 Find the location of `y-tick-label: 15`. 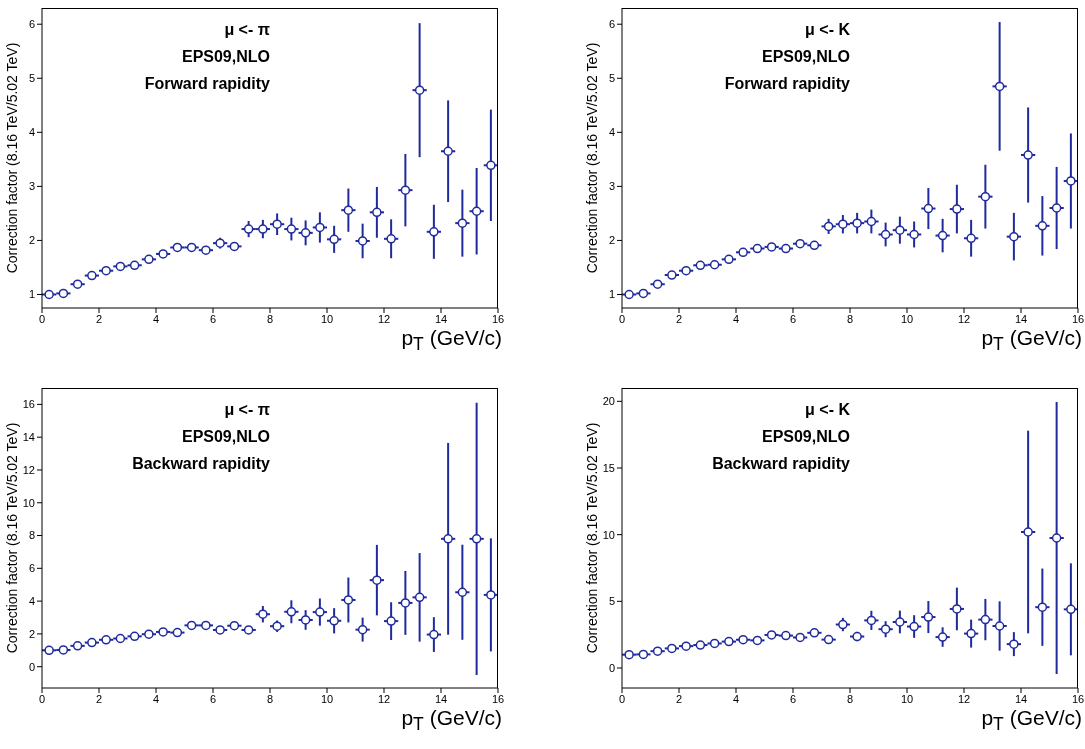

y-tick-label: 15 is located at coordinates (608, 467).